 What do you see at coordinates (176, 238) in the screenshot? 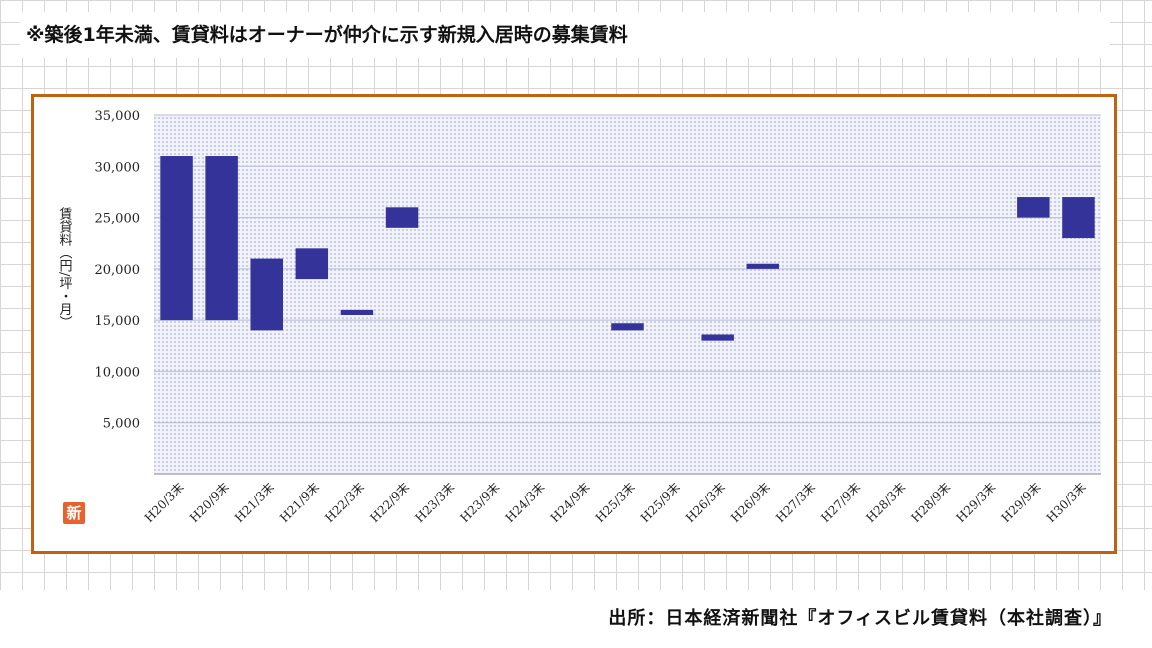
I see `bar-H20/3末` at bounding box center [176, 238].